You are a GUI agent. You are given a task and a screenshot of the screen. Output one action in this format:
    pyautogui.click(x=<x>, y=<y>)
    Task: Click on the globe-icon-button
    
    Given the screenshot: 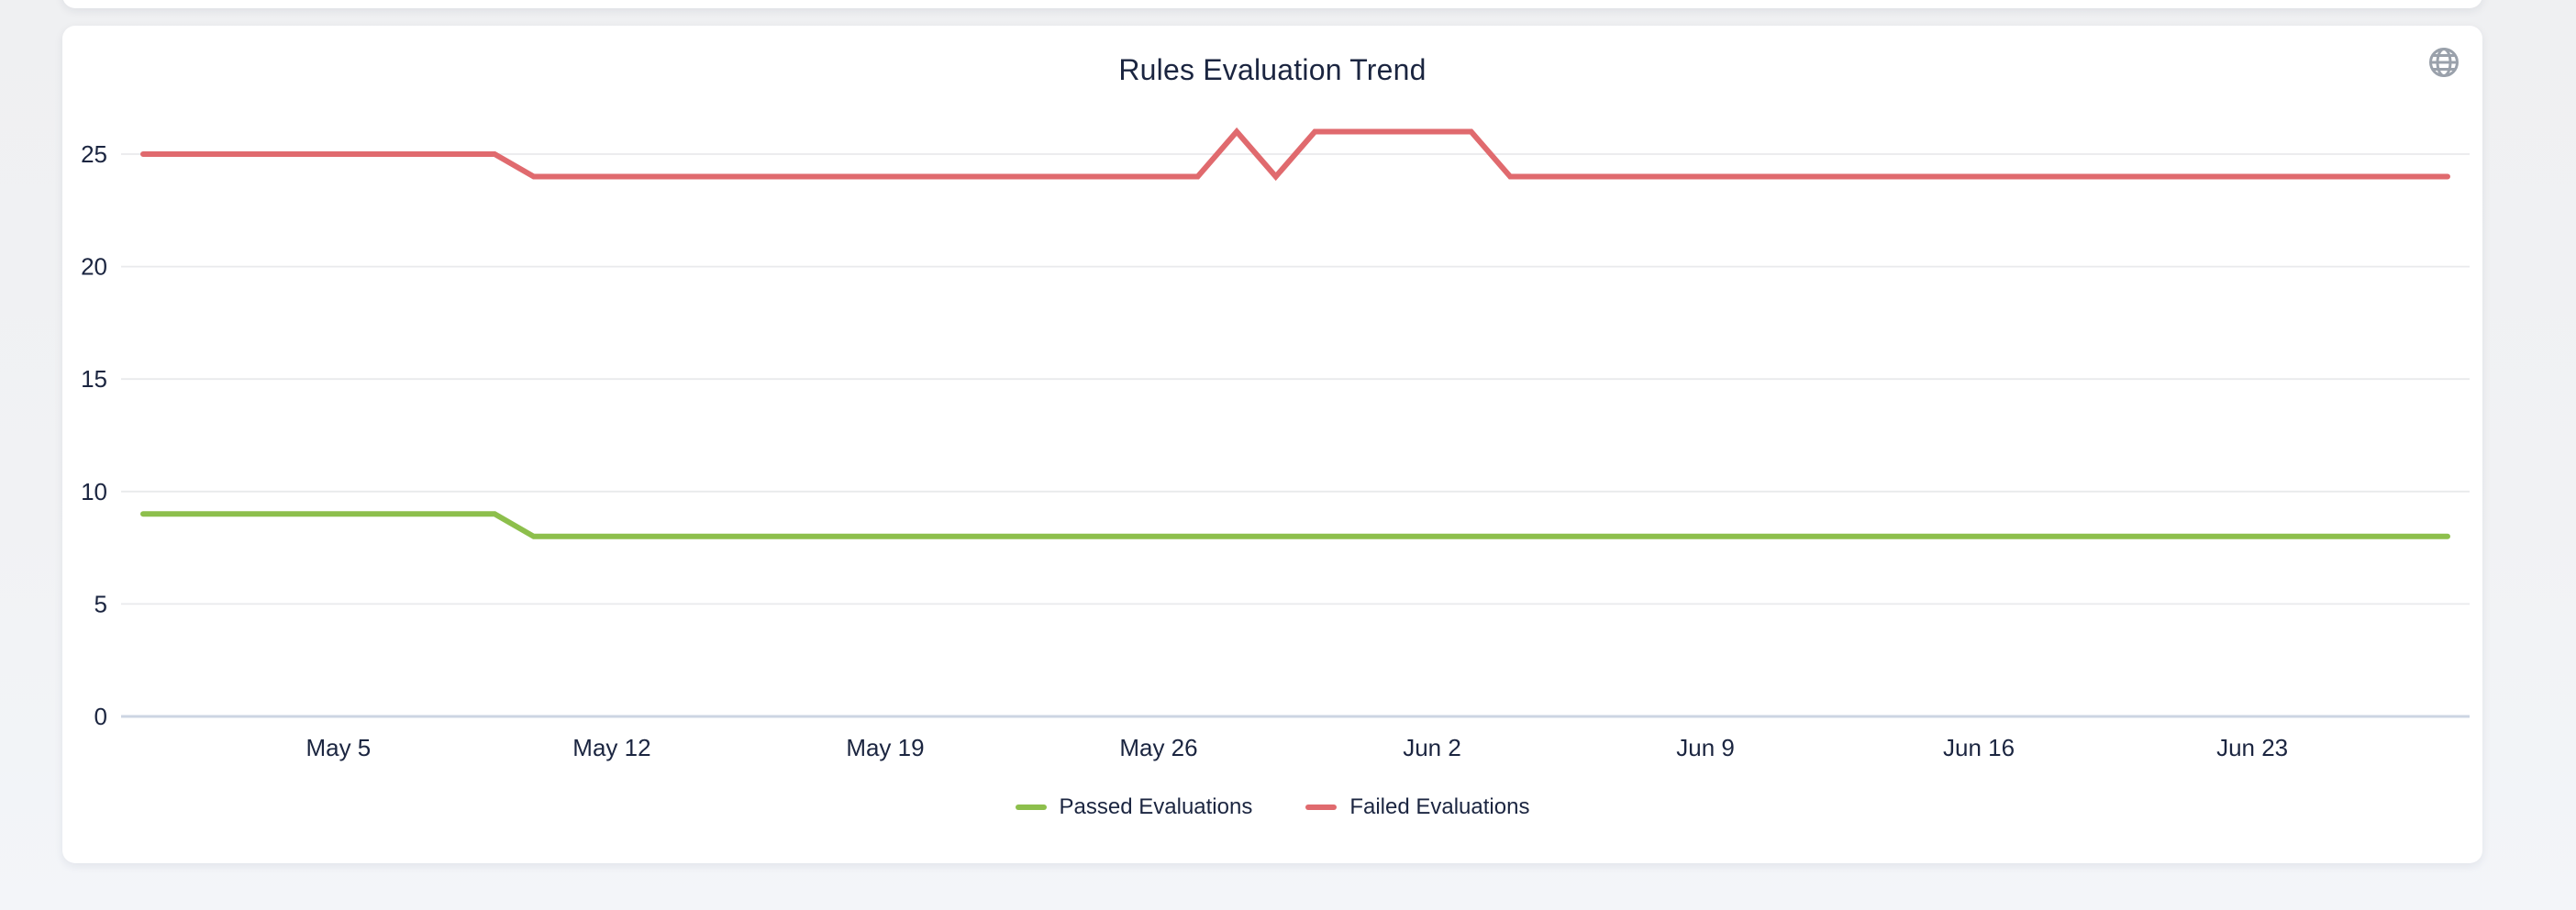 What is the action you would take?
    pyautogui.click(x=2443, y=62)
    